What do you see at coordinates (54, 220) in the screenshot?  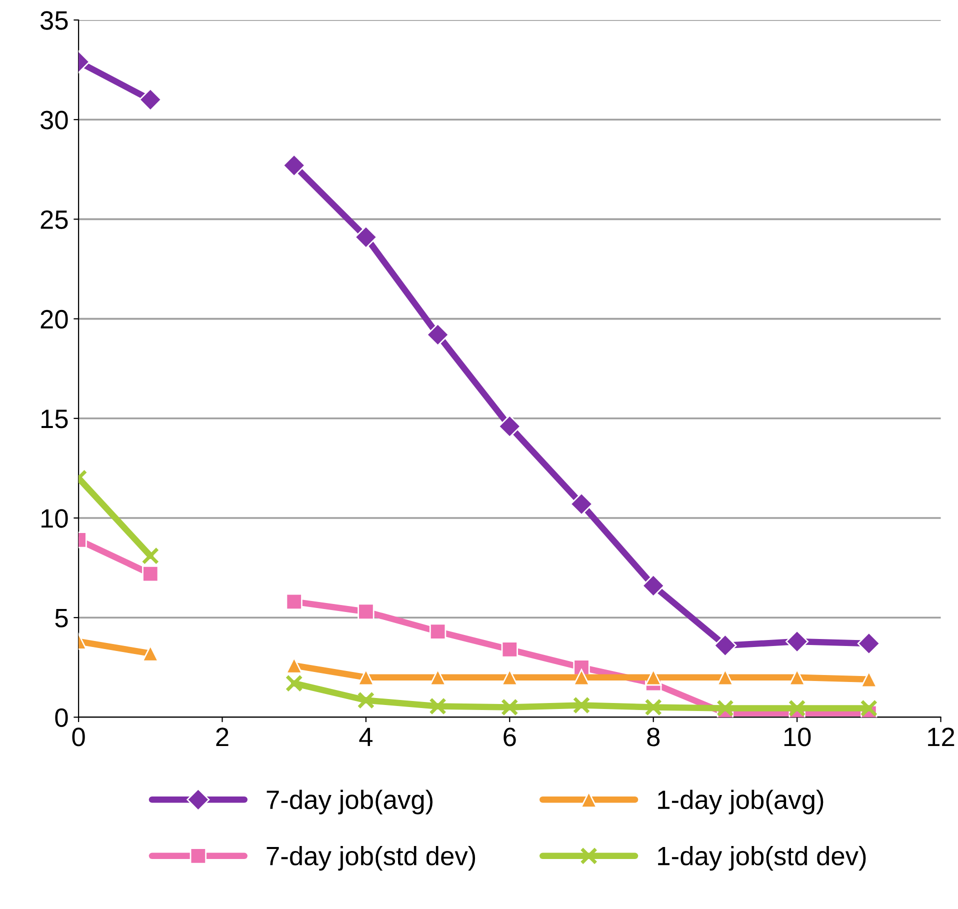 I see `y-tick-label: 25` at bounding box center [54, 220].